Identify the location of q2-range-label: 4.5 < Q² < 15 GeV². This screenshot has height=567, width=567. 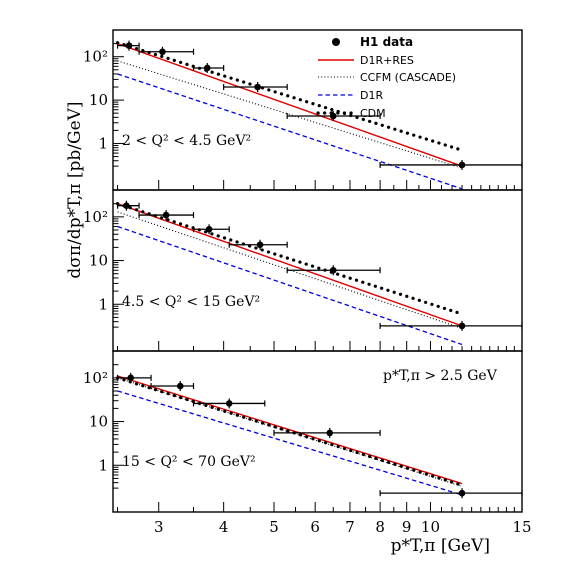
(191, 302).